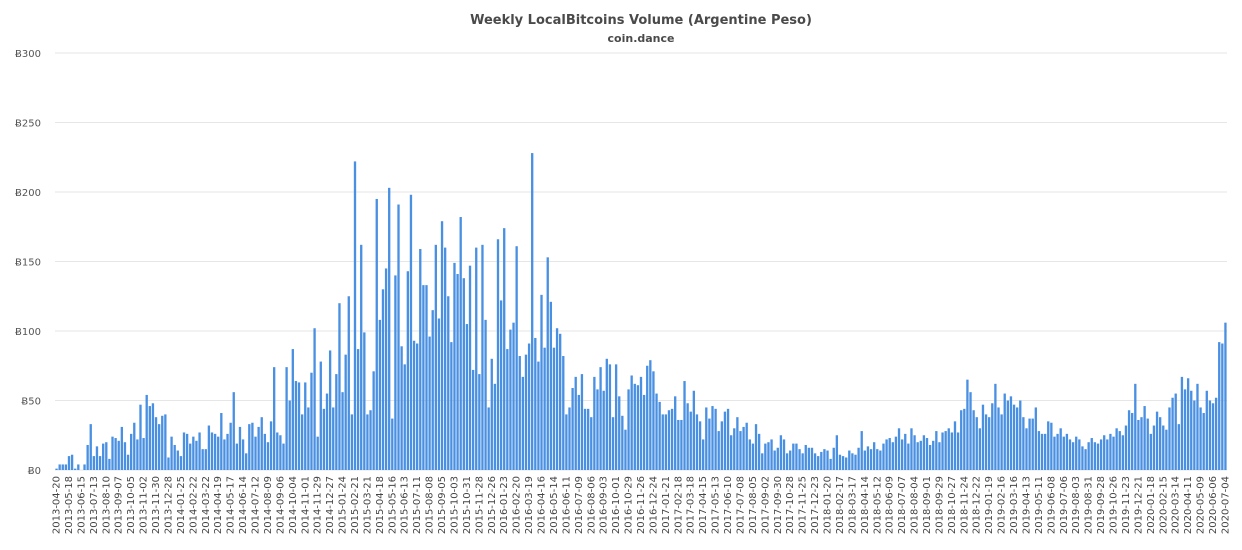 This screenshot has width=1242, height=550. Describe the element at coordinates (939, 505) in the screenshot. I see `x-tick-label: 2018-09-29` at that location.